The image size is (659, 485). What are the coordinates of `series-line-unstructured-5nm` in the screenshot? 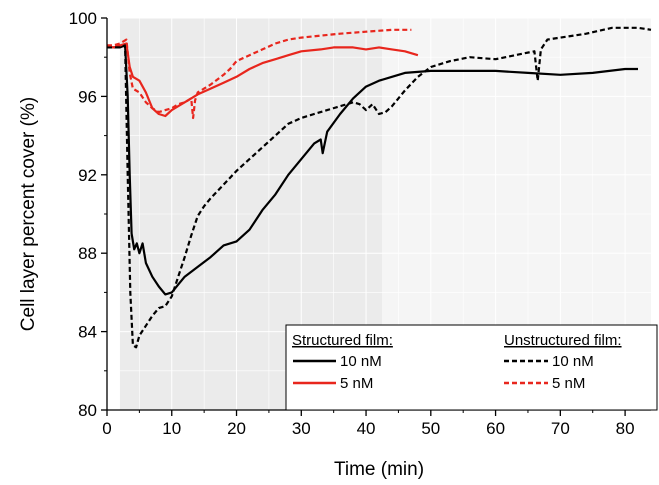 It's located at (259, 74).